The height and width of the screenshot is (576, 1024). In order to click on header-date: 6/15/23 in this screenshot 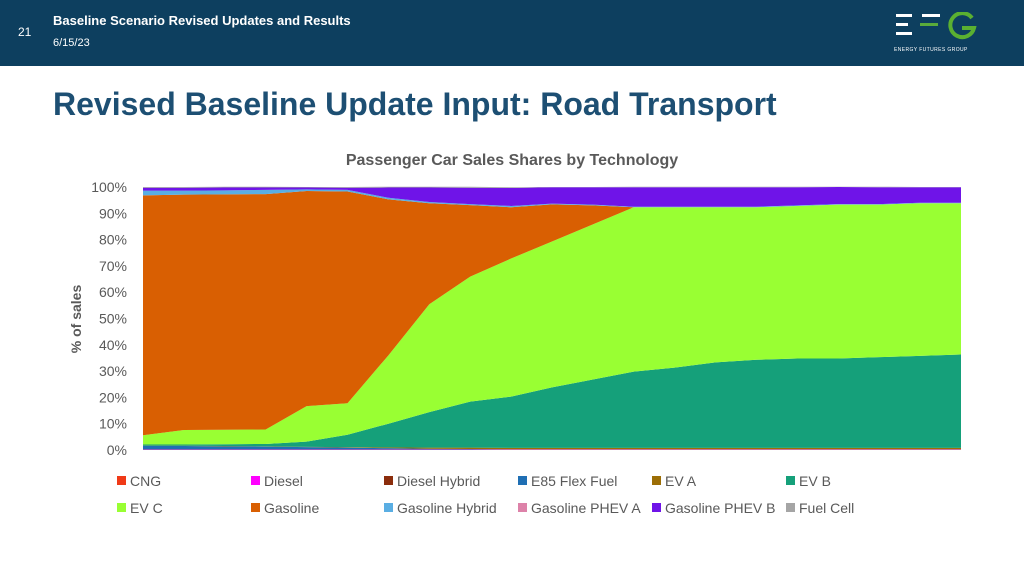, I will do `click(71, 43)`.